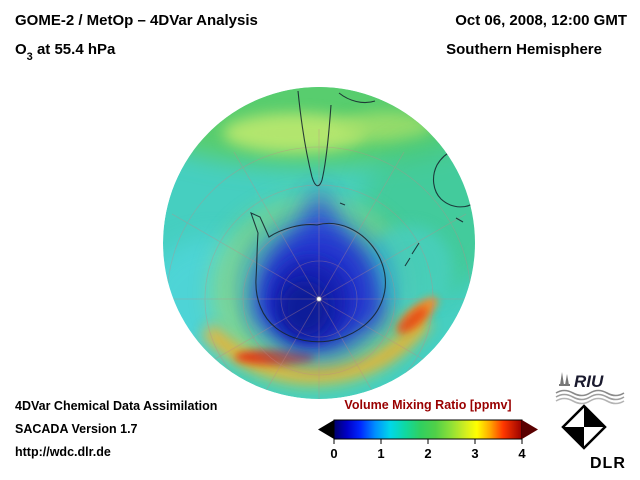 Image resolution: width=640 pixels, height=480 pixels. I want to click on colorbar-gradient-bar, so click(428, 429).